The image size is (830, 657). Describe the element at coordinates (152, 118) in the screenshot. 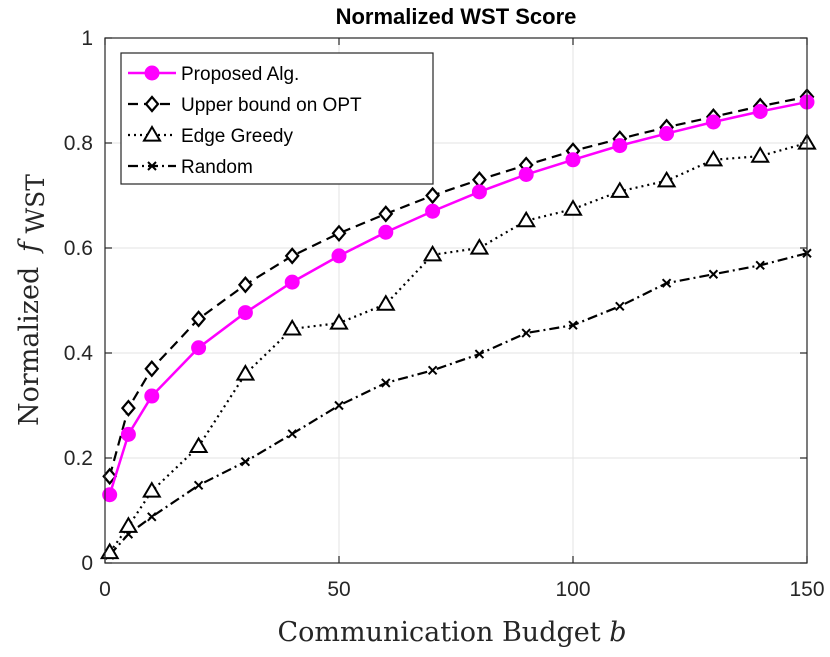

I see `legend-samples` at that location.